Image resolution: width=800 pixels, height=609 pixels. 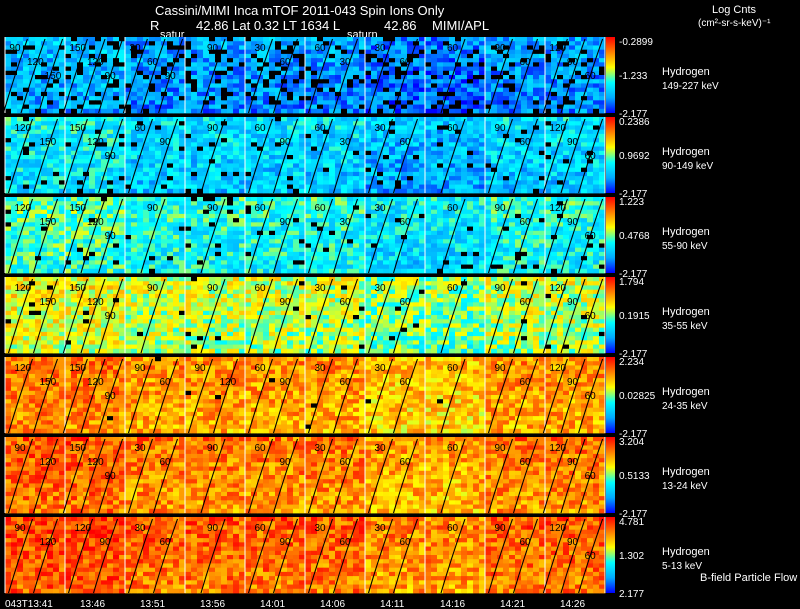 What do you see at coordinates (687, 166) in the screenshot?
I see `panel-channel-label: 90-149 keV` at bounding box center [687, 166].